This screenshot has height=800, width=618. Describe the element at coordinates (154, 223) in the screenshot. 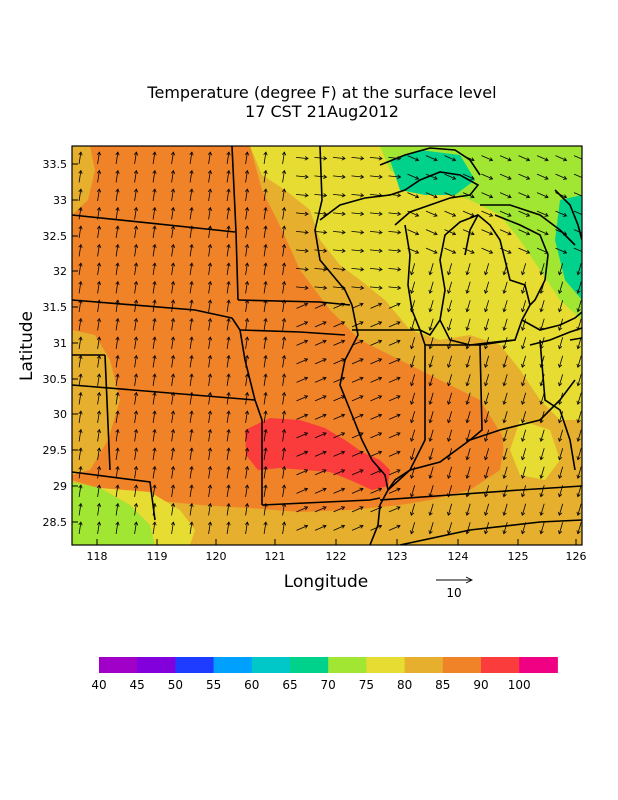

I see `border-sd-ne` at that location.